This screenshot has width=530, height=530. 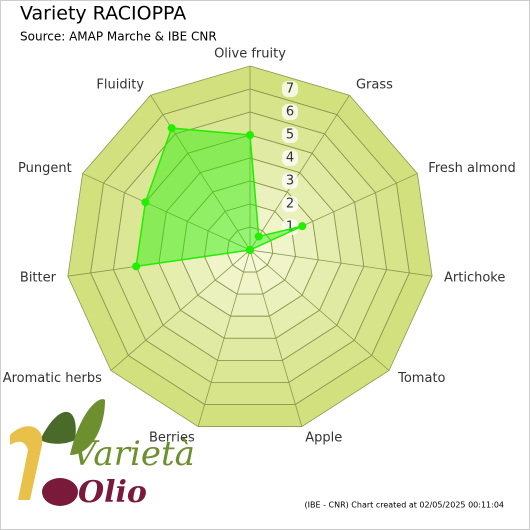 I want to click on category-label: Olive fruity, so click(x=250, y=54).